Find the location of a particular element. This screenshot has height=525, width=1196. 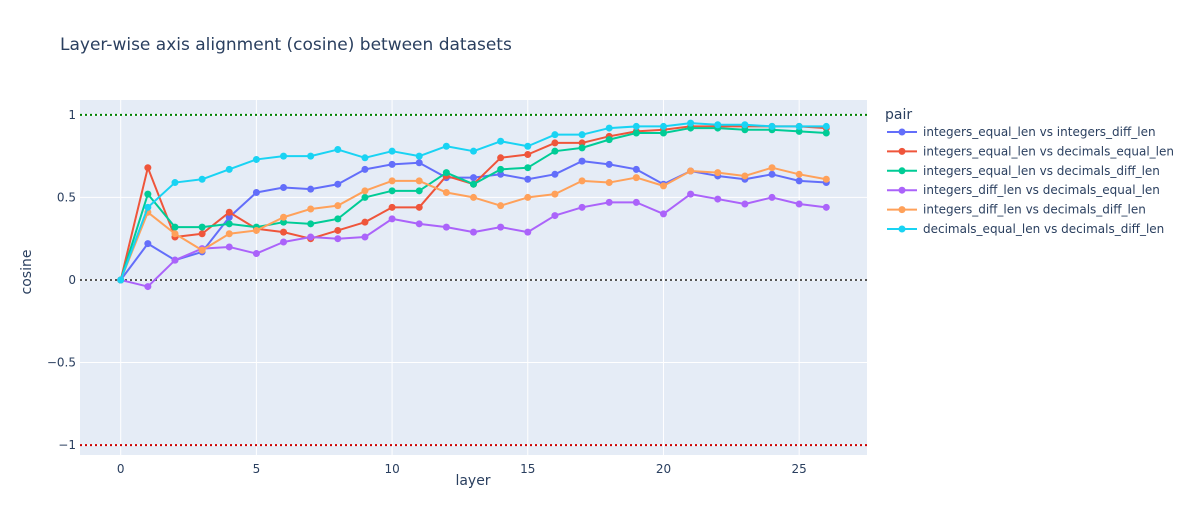

legend-item: integers_equal_len vs integers_diff_len is located at coordinates (1021, 132).